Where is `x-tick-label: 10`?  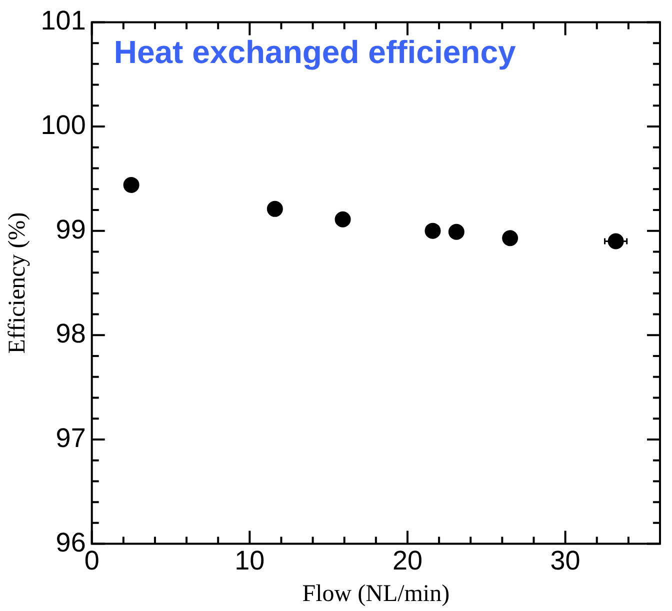
x-tick-label: 10 is located at coordinates (249, 560).